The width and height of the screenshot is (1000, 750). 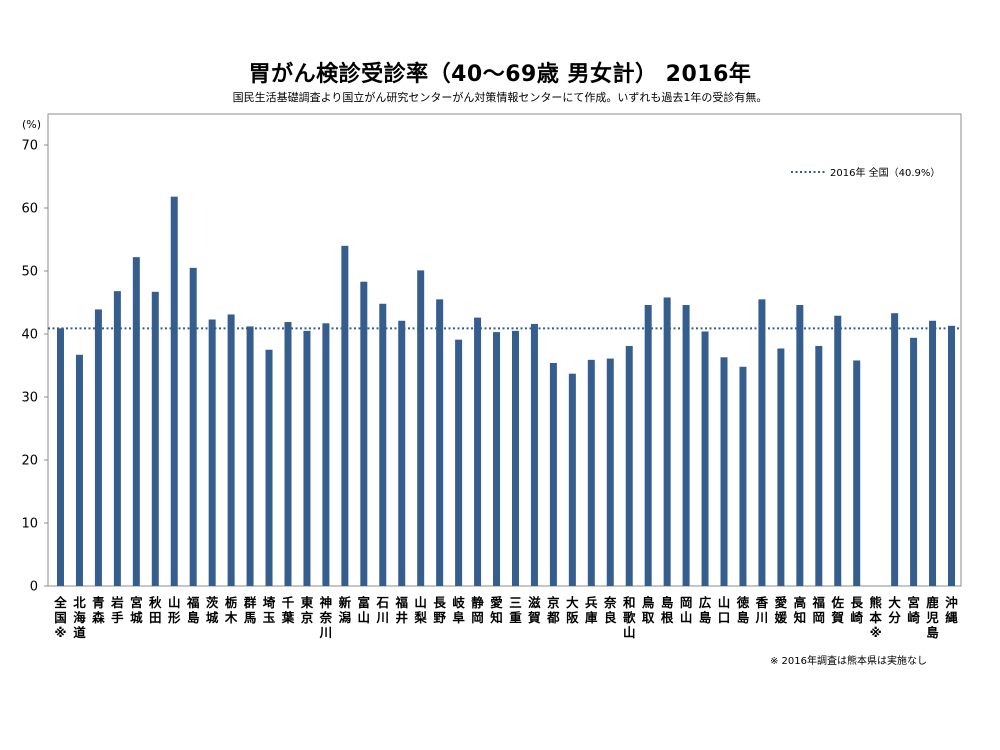 What do you see at coordinates (648, 610) in the screenshot?
I see `x-tick-label: 鳥取` at bounding box center [648, 610].